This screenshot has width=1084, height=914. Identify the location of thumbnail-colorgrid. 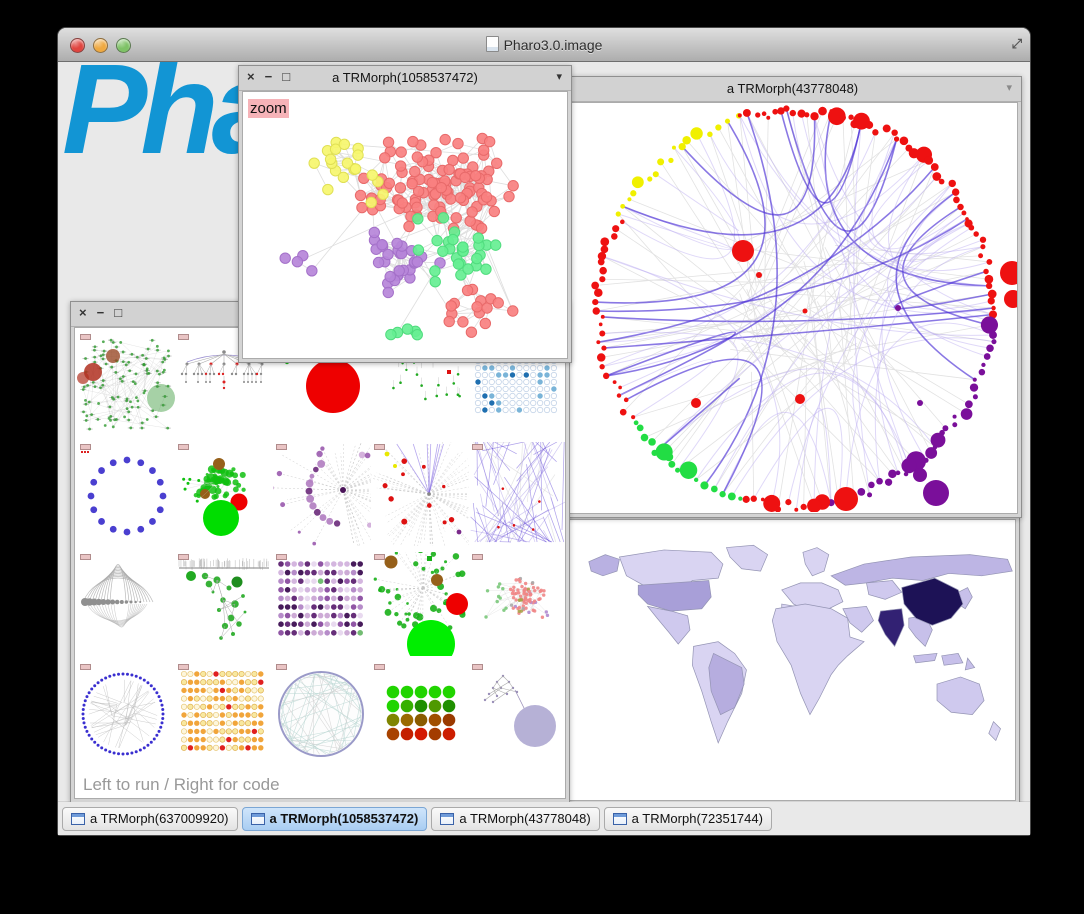
(420, 717).